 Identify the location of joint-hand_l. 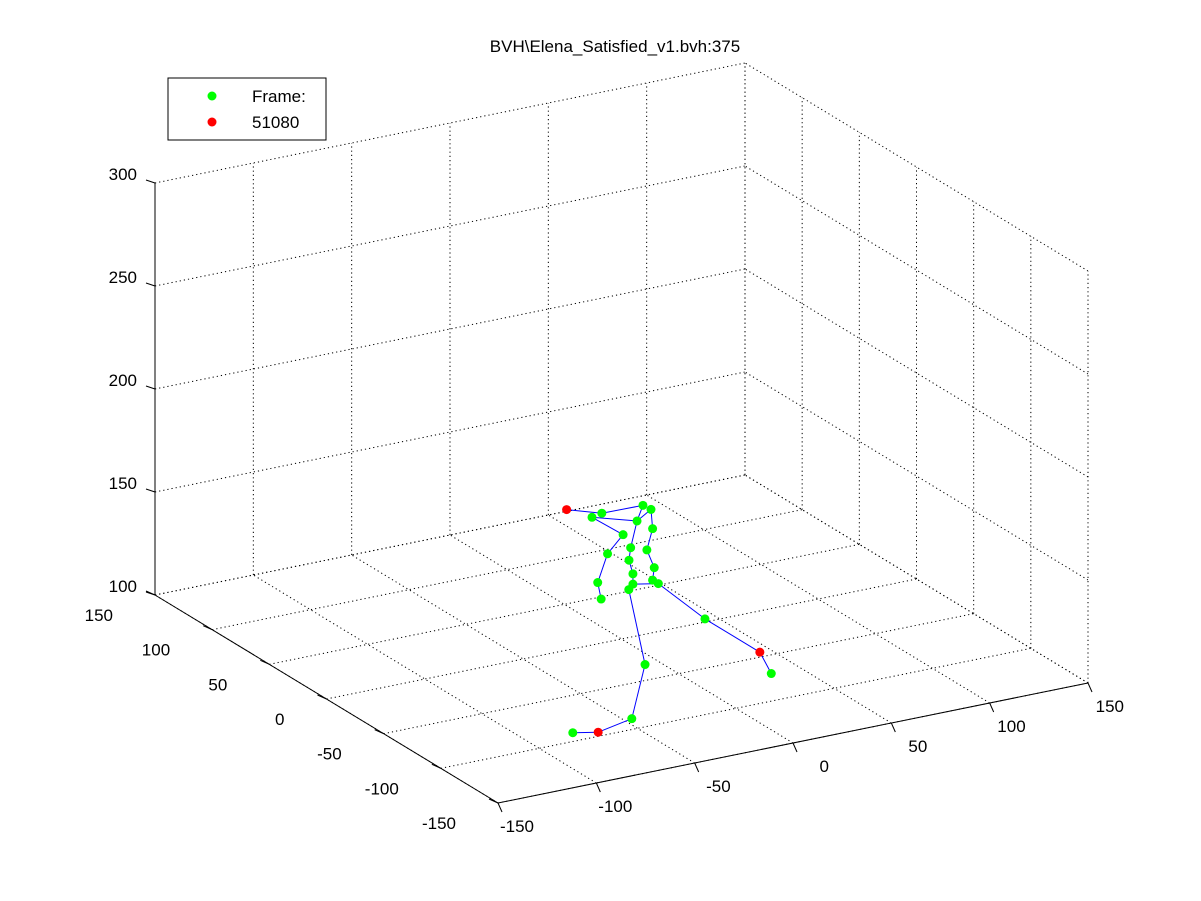
(601, 599).